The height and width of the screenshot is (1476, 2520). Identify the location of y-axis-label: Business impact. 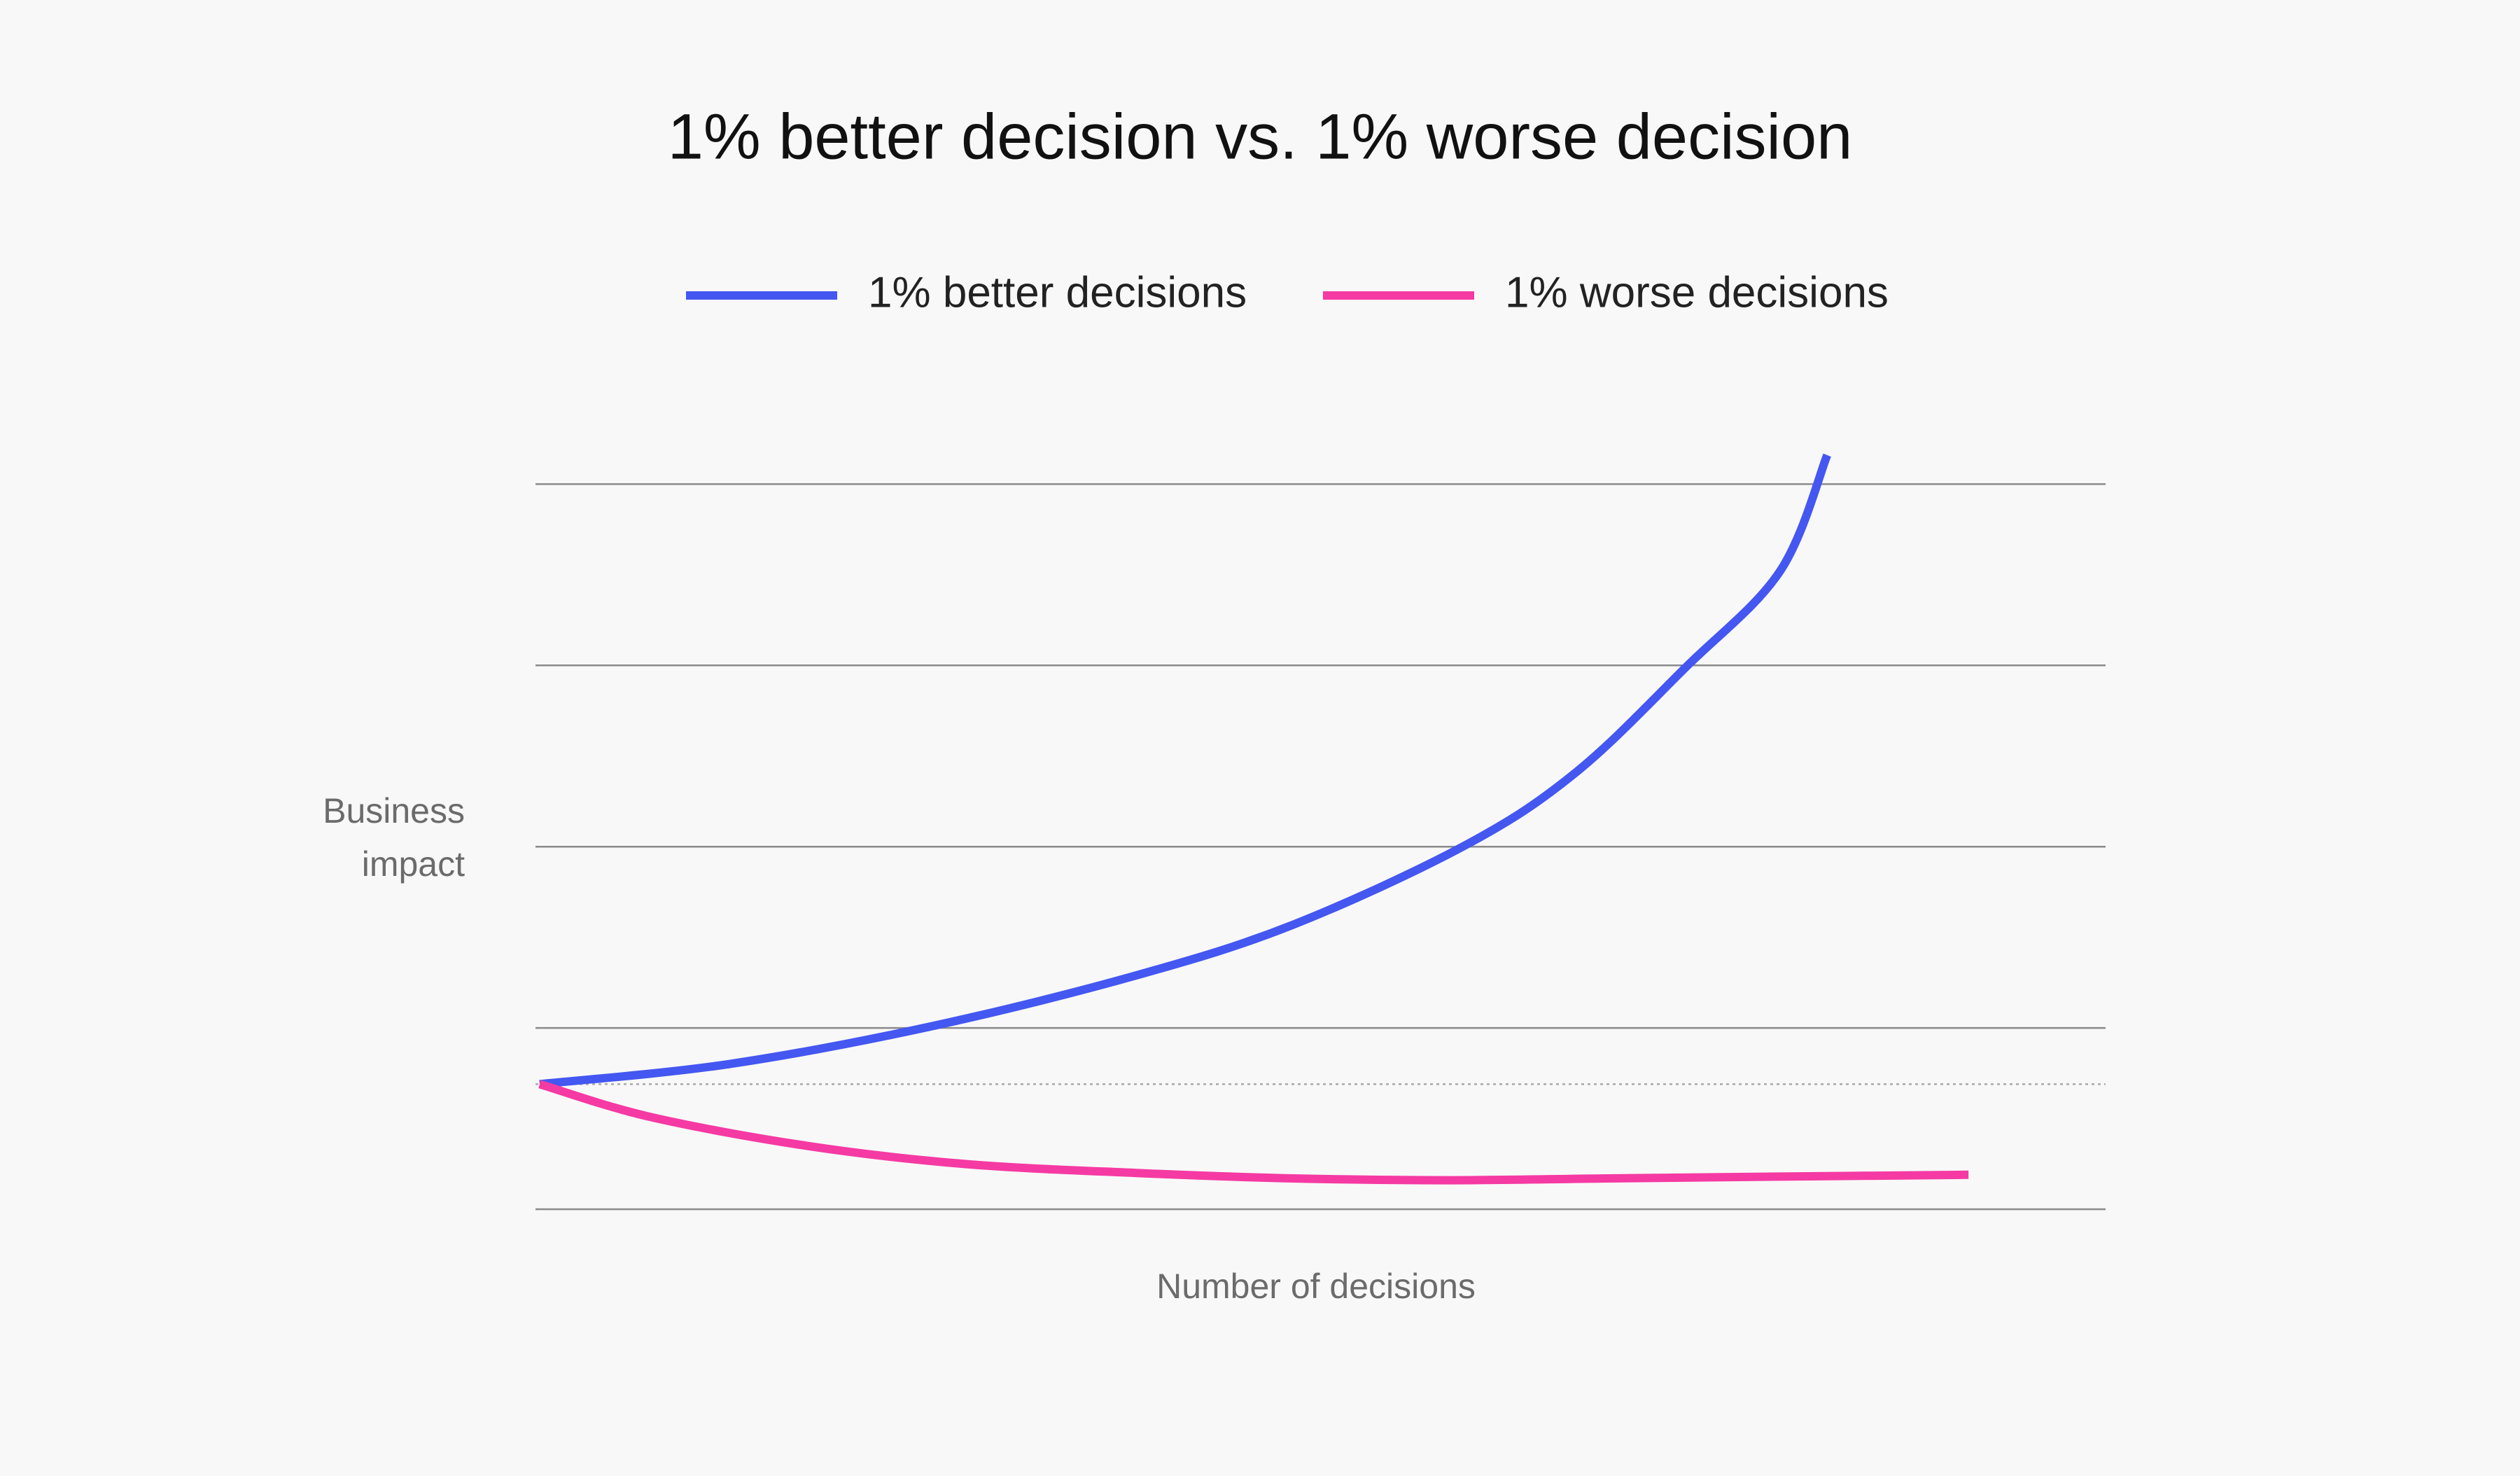
(394, 837).